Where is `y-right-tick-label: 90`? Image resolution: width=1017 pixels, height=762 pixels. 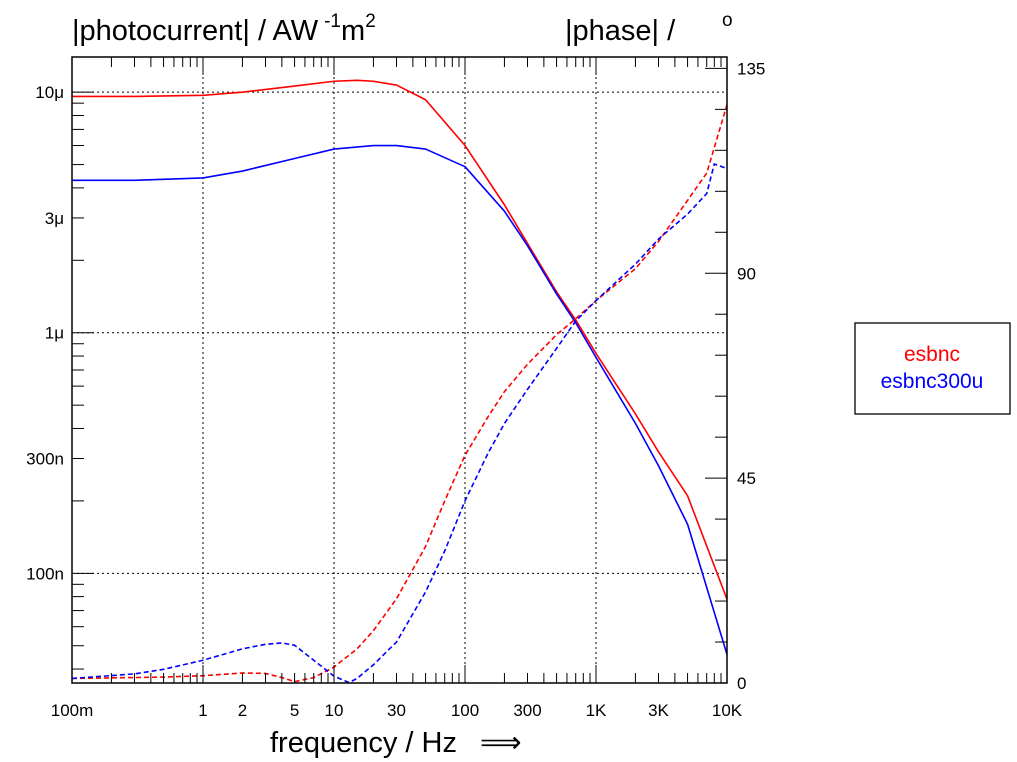
y-right-tick-label: 90 is located at coordinates (746, 273).